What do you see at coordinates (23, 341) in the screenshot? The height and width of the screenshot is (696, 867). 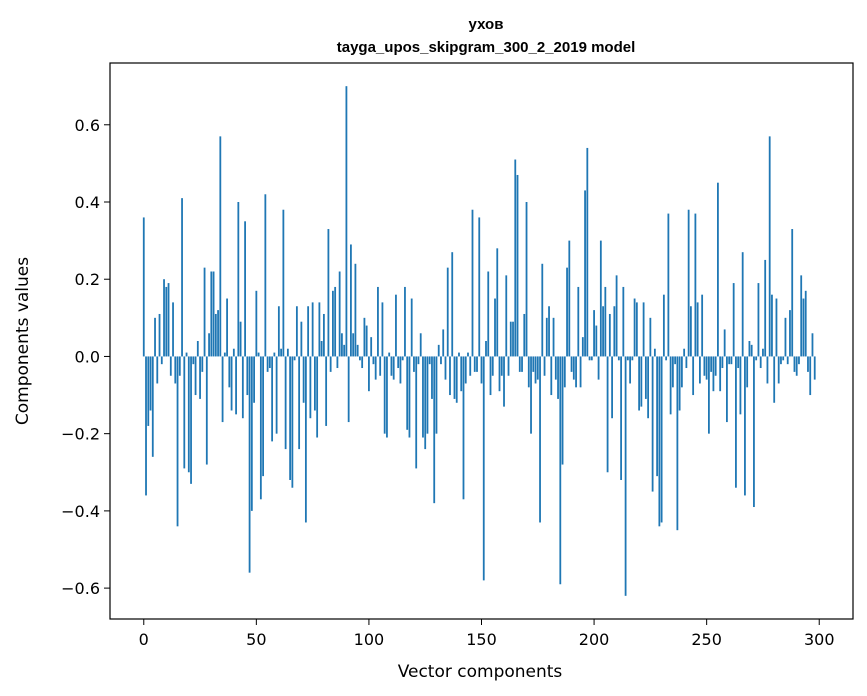 I see `y-axis-label: Components values` at bounding box center [23, 341].